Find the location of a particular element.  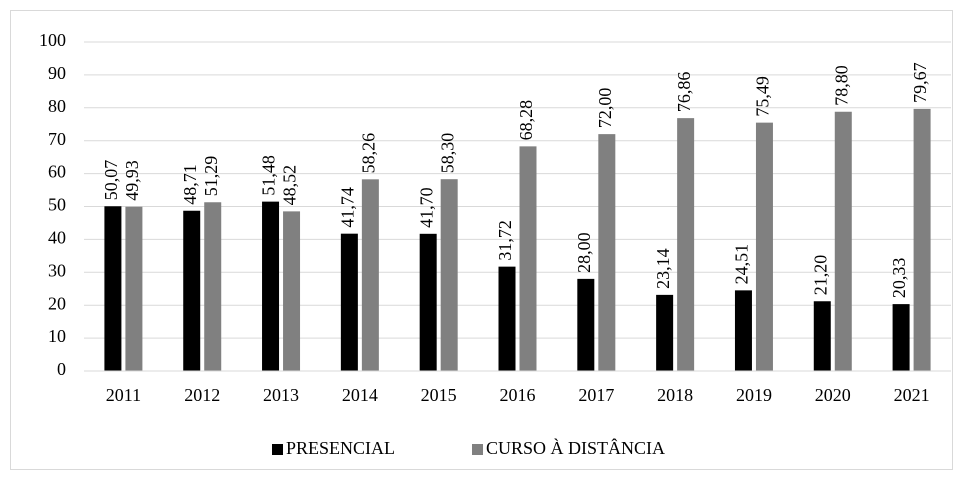

data-label: 50,07 is located at coordinates (111, 180).